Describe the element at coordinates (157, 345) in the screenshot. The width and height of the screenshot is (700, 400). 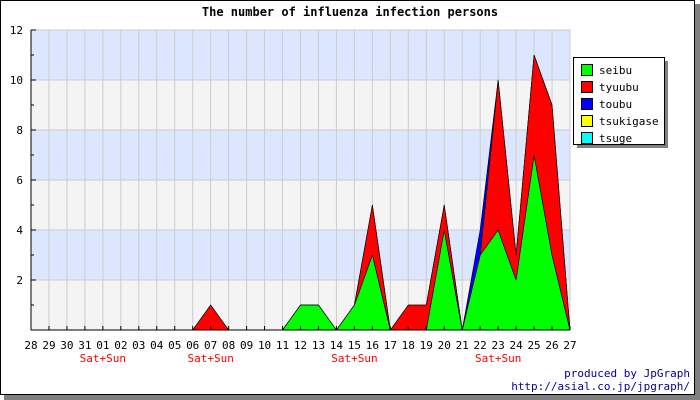
I see `x-tick-label: 04` at that location.